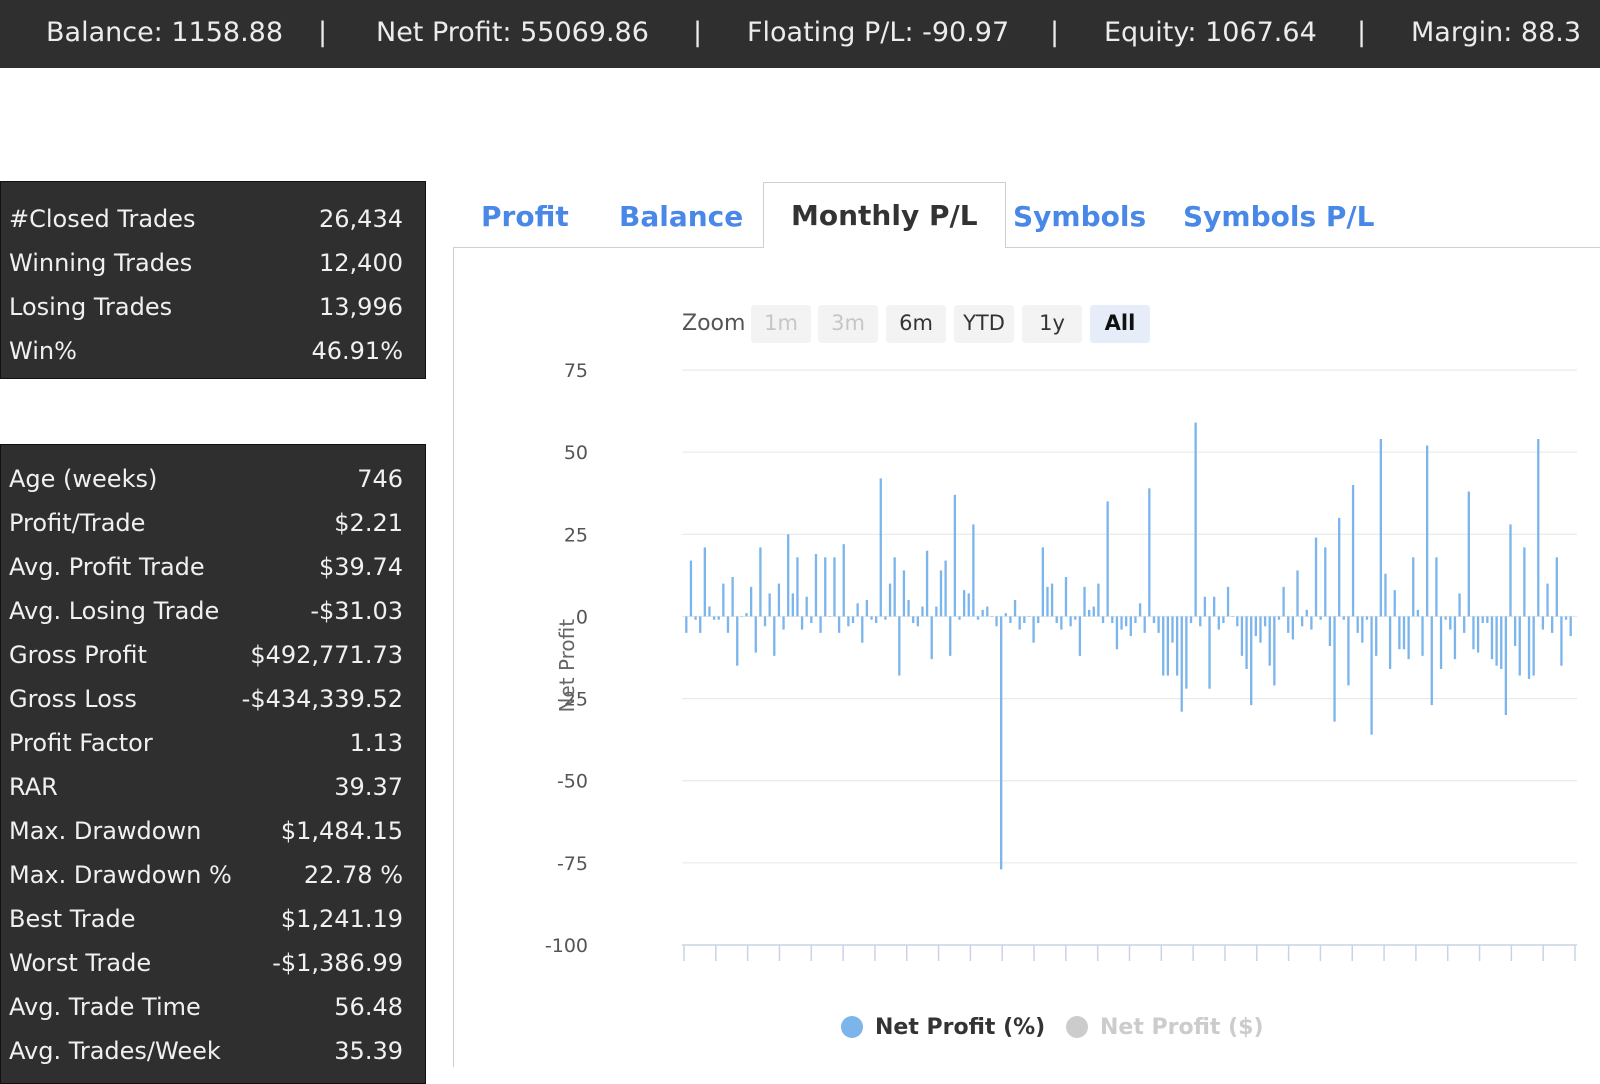 The image size is (1600, 1084). Describe the element at coordinates (916, 324) in the screenshot. I see `zoom-6m-button: 6m` at that location.